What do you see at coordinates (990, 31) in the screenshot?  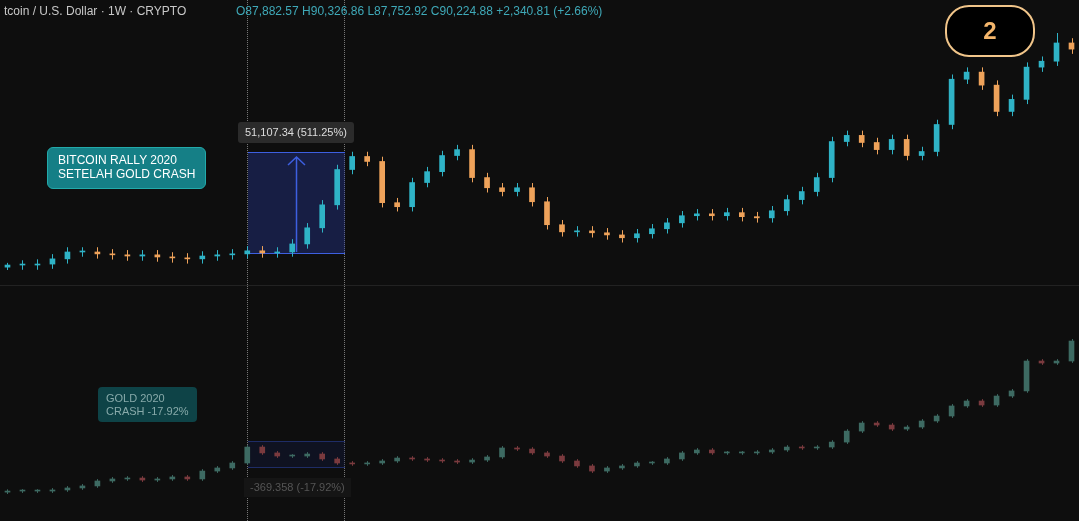 I see `annotation: 2` at bounding box center [990, 31].